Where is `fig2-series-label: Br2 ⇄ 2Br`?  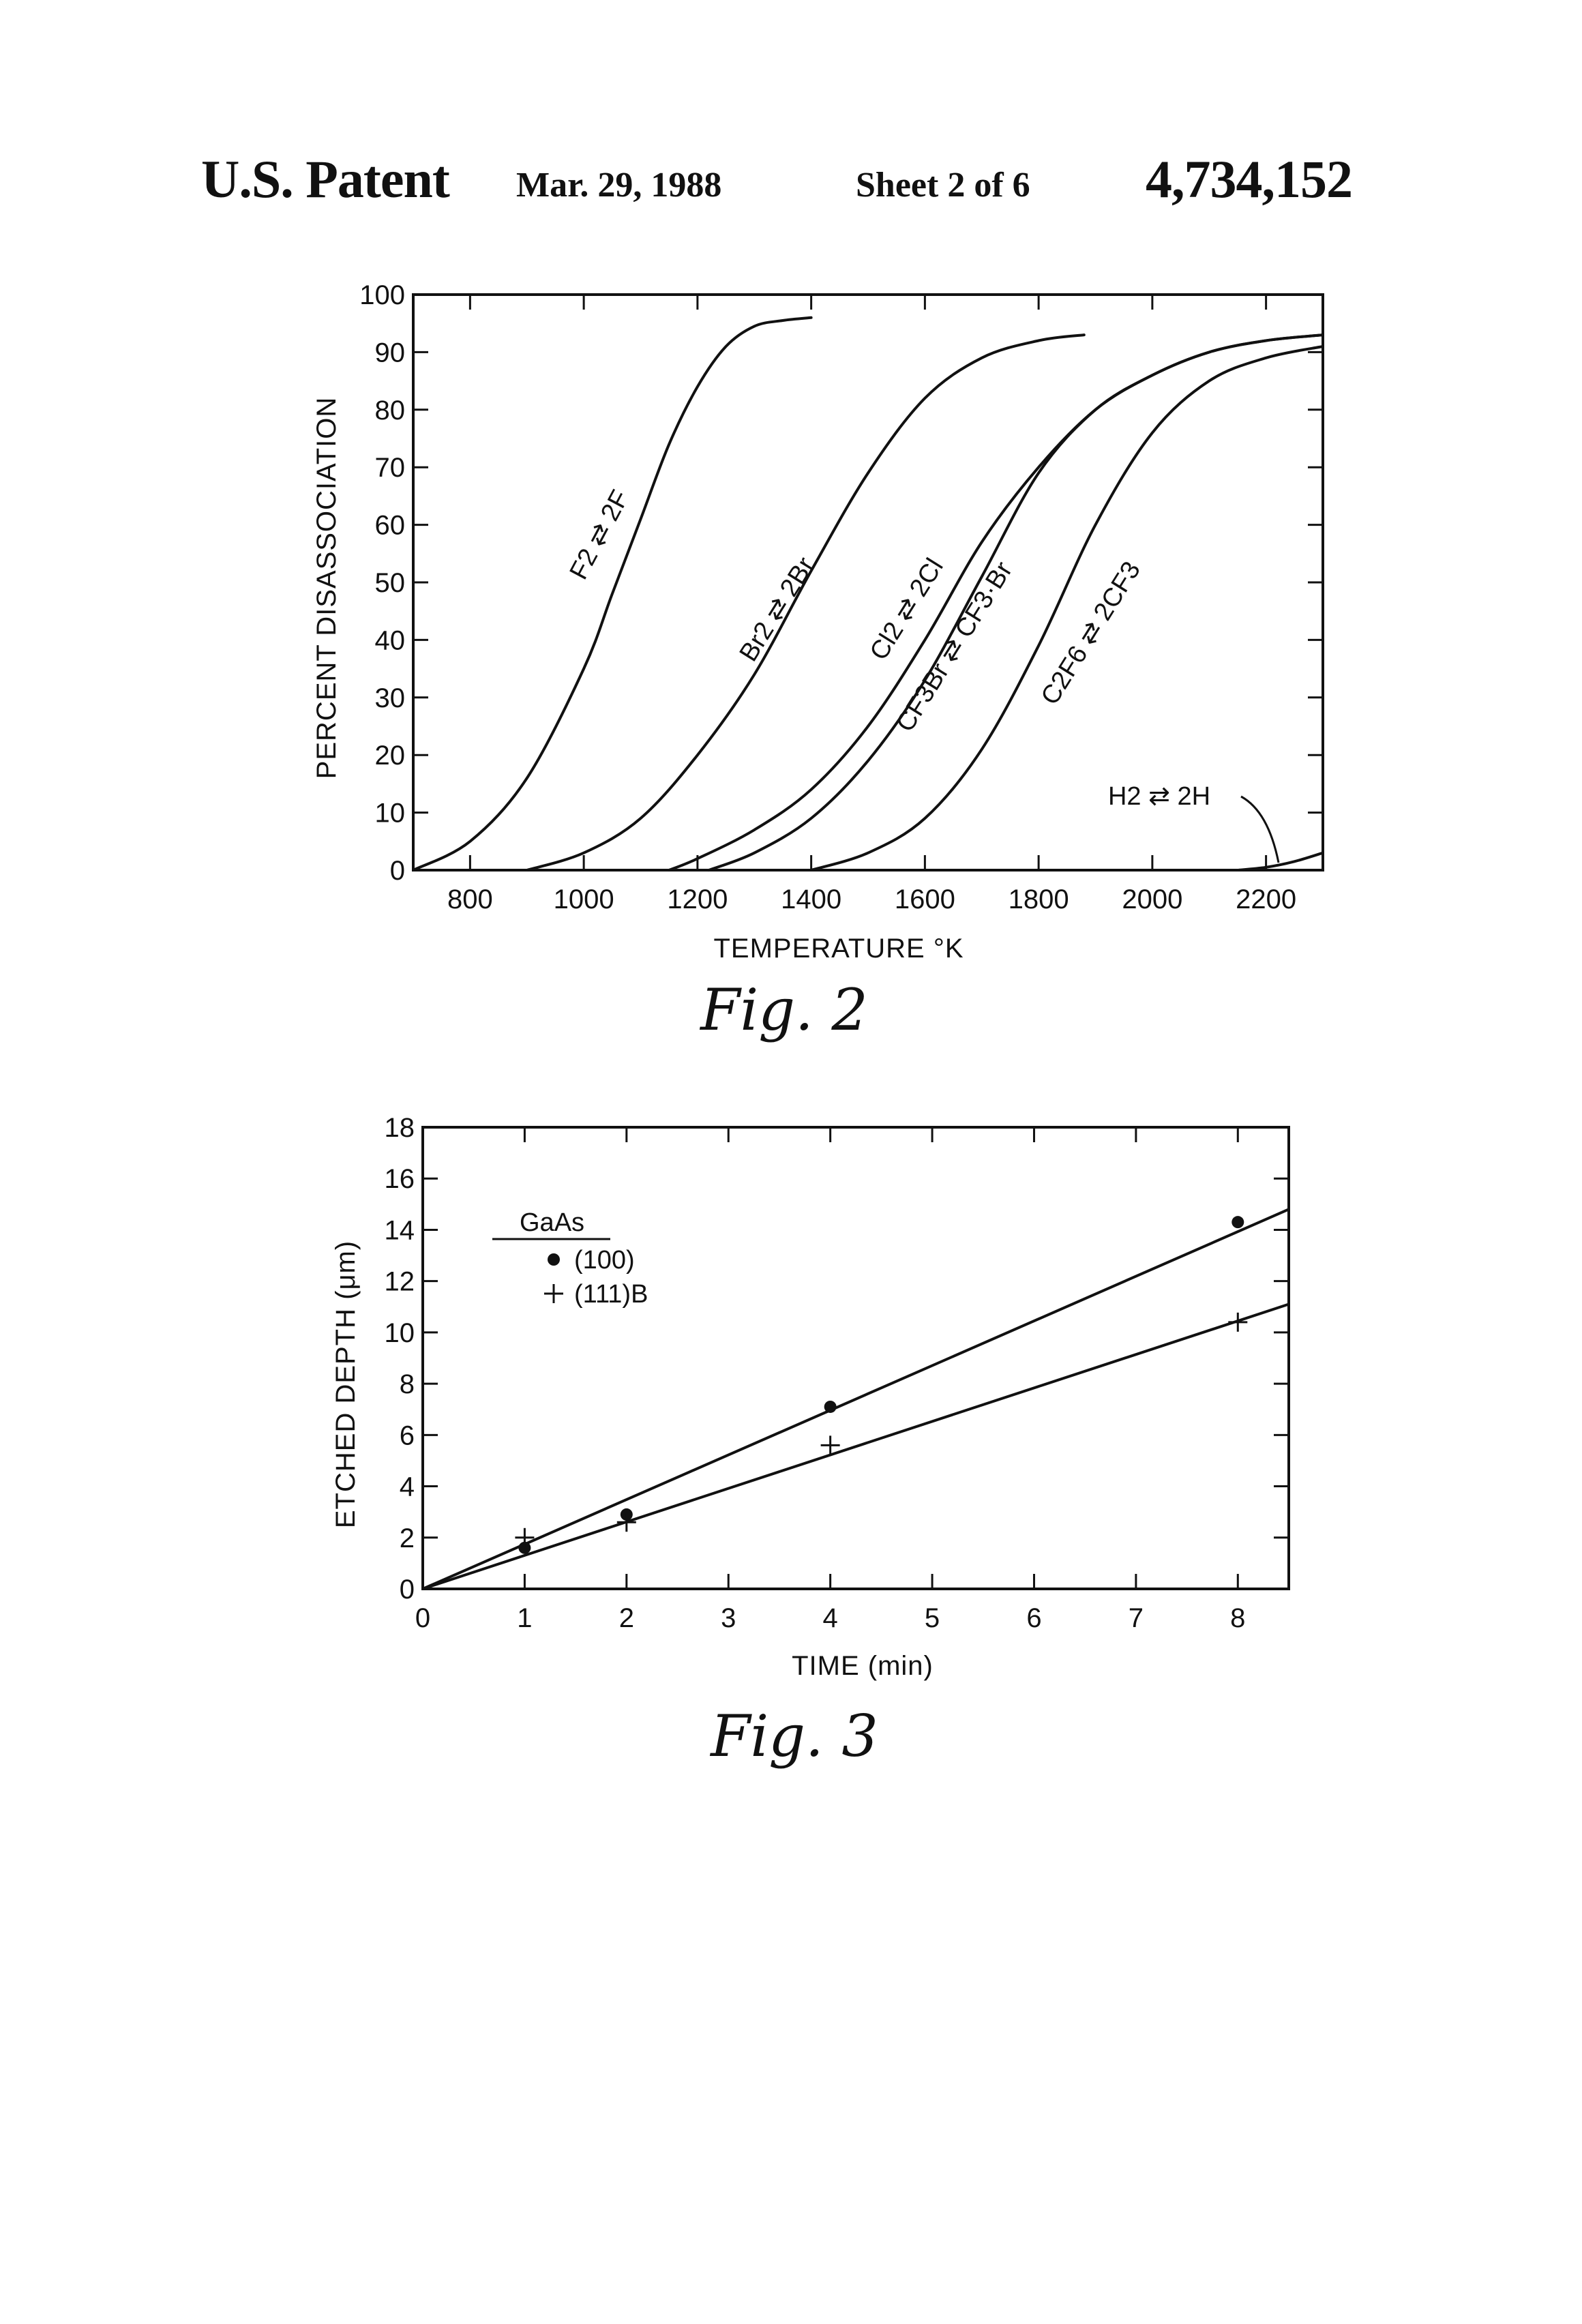 fig2-series-label: Br2 ⇄ 2Br is located at coordinates (777, 609).